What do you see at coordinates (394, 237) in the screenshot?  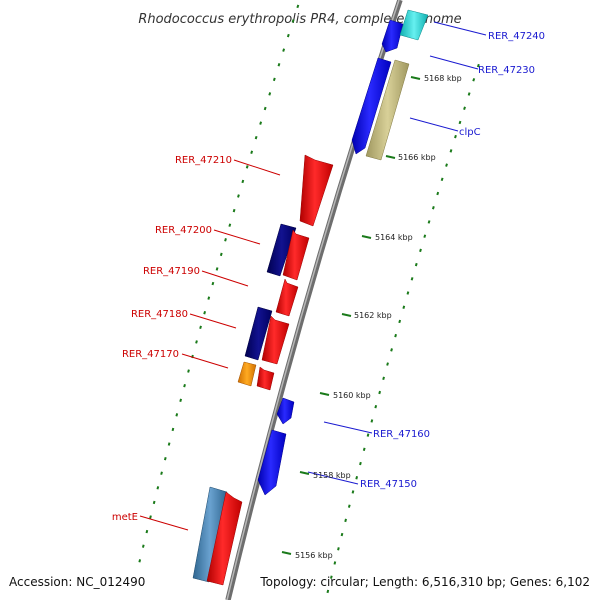 I see `scale-label-5164: 5164 kbp` at bounding box center [394, 237].